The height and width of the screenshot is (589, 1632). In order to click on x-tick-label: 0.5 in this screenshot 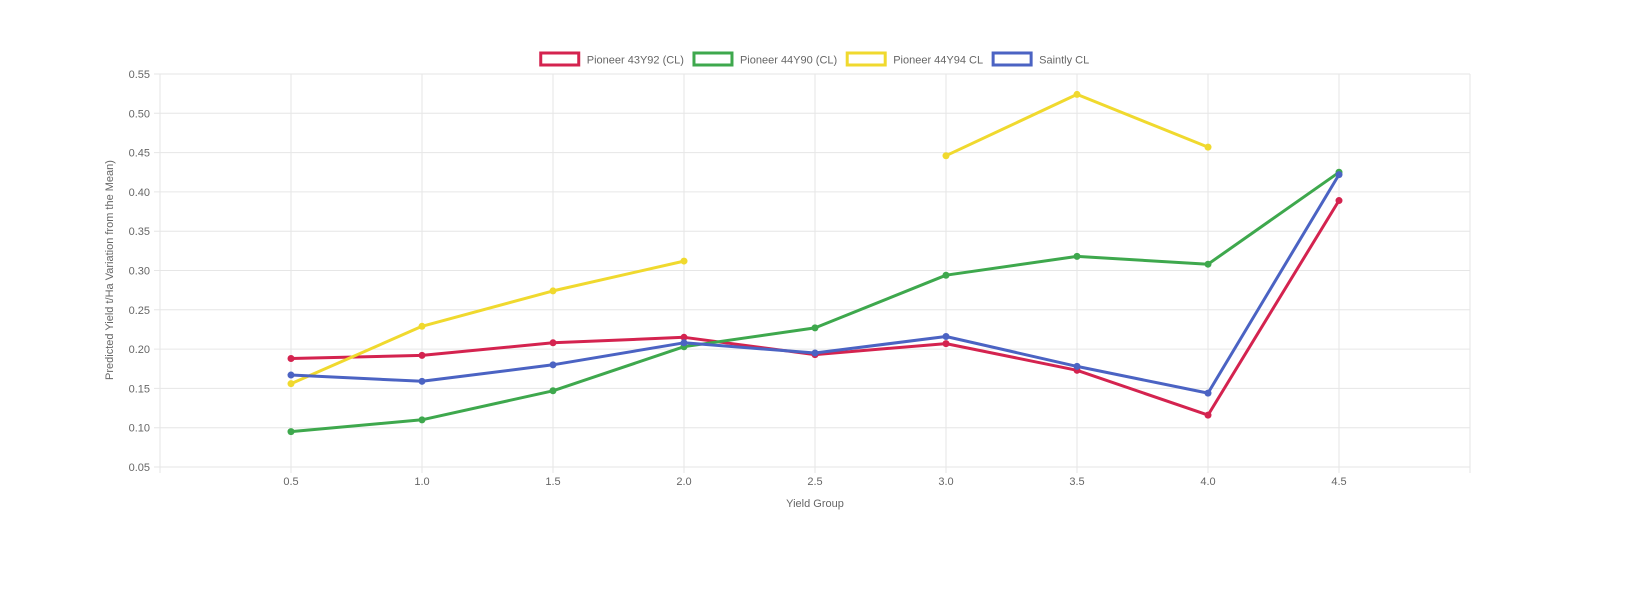, I will do `click(290, 482)`.